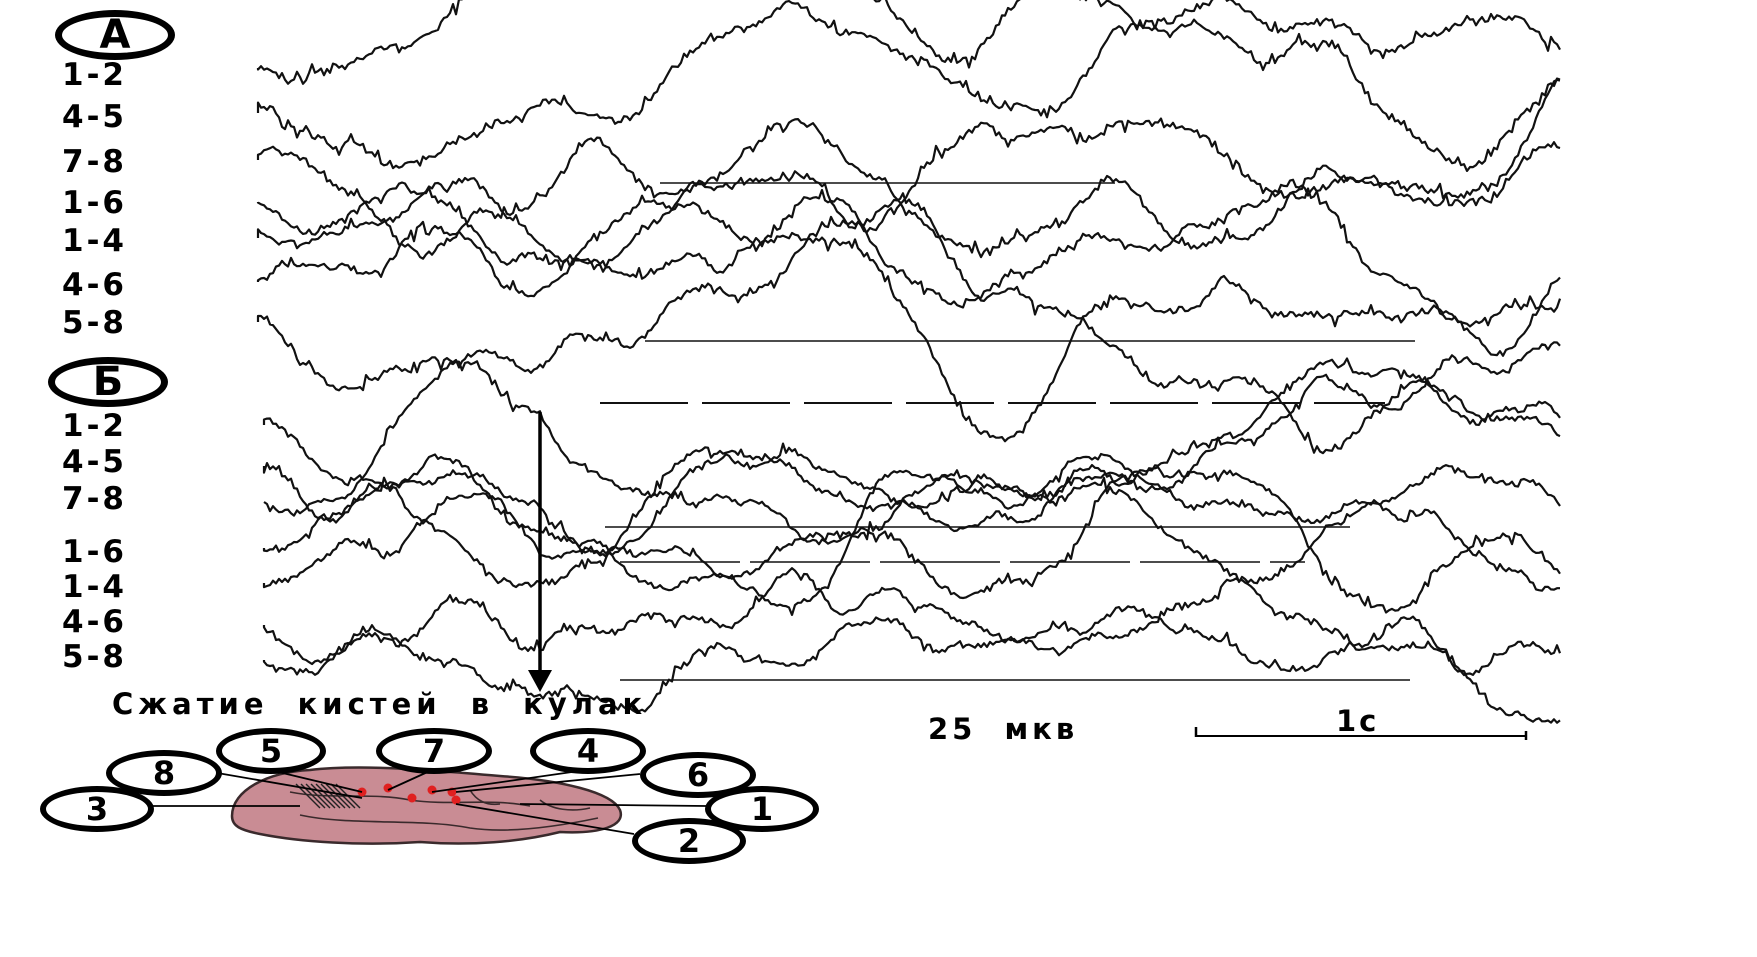 This screenshot has width=1757, height=957. What do you see at coordinates (95, 426) in the screenshot?
I see `panel-b-channel-label: 1-2` at bounding box center [95, 426].